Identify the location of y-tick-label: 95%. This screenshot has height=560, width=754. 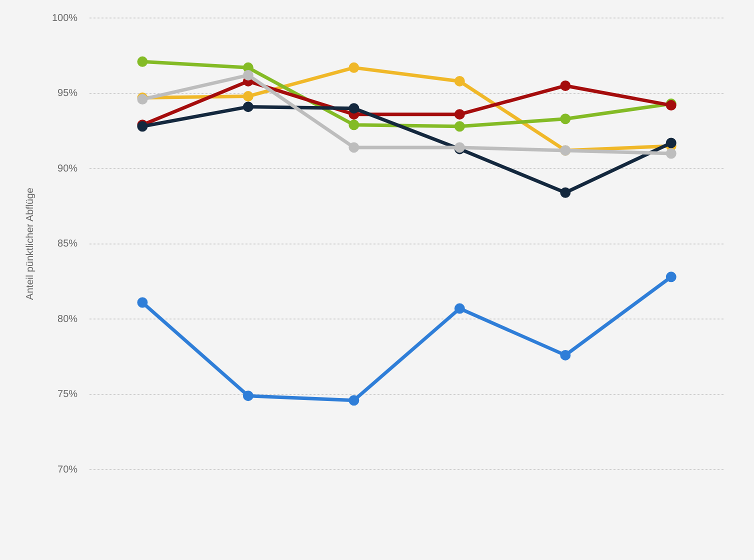
(68, 94).